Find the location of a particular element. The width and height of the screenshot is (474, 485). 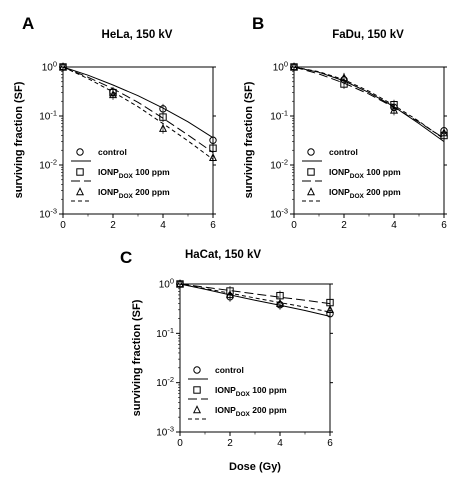

panel-letter: A is located at coordinates (28, 23).